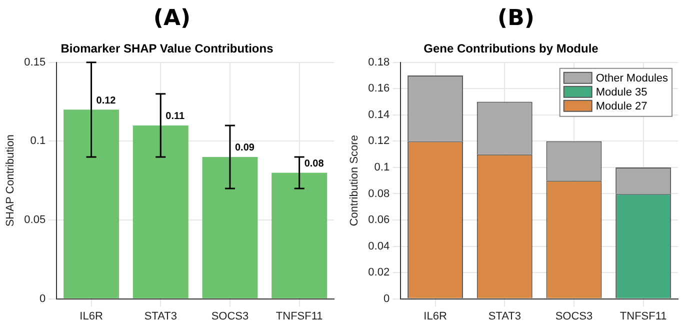  What do you see at coordinates (379, 194) in the screenshot?
I see `y-tick-label: 0.08` at bounding box center [379, 194].